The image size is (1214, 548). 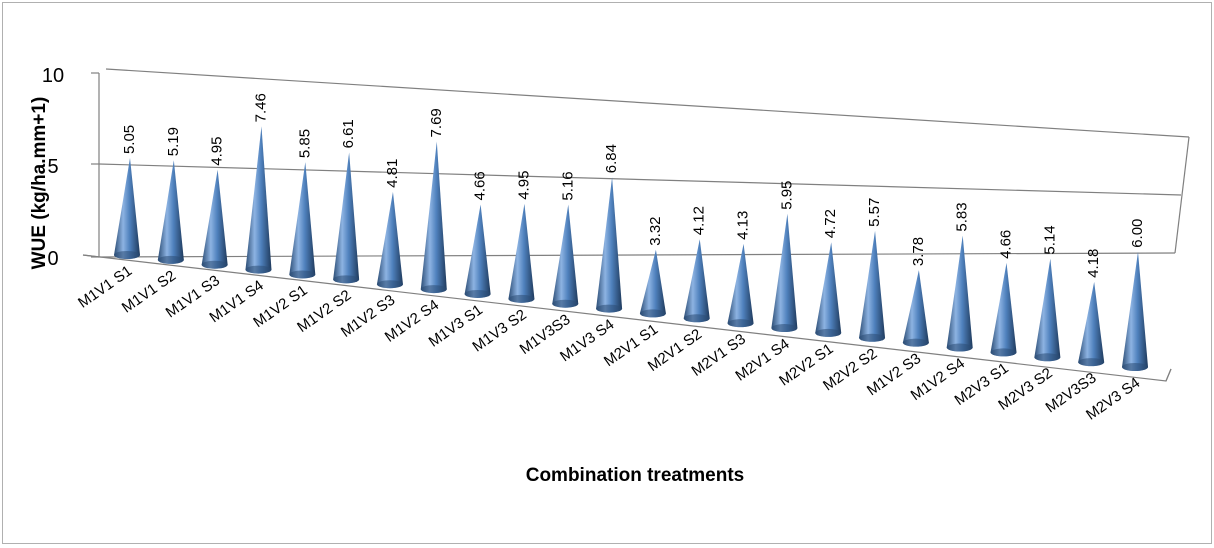 I want to click on value-label: 5.05, so click(x=129, y=139).